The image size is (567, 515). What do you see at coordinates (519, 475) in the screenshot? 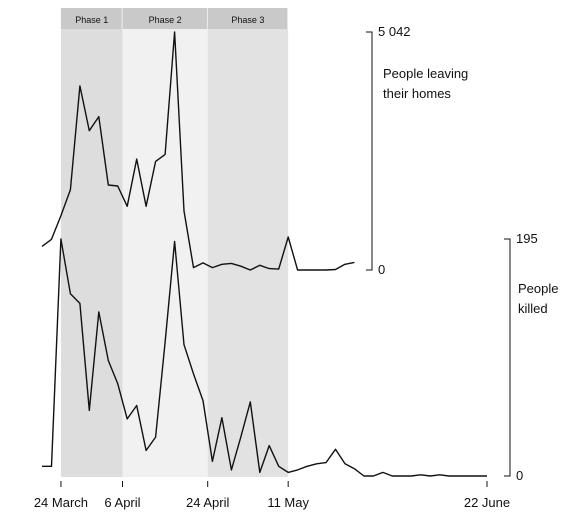
I see `y-axis-min-label-2: 0` at bounding box center [519, 475].